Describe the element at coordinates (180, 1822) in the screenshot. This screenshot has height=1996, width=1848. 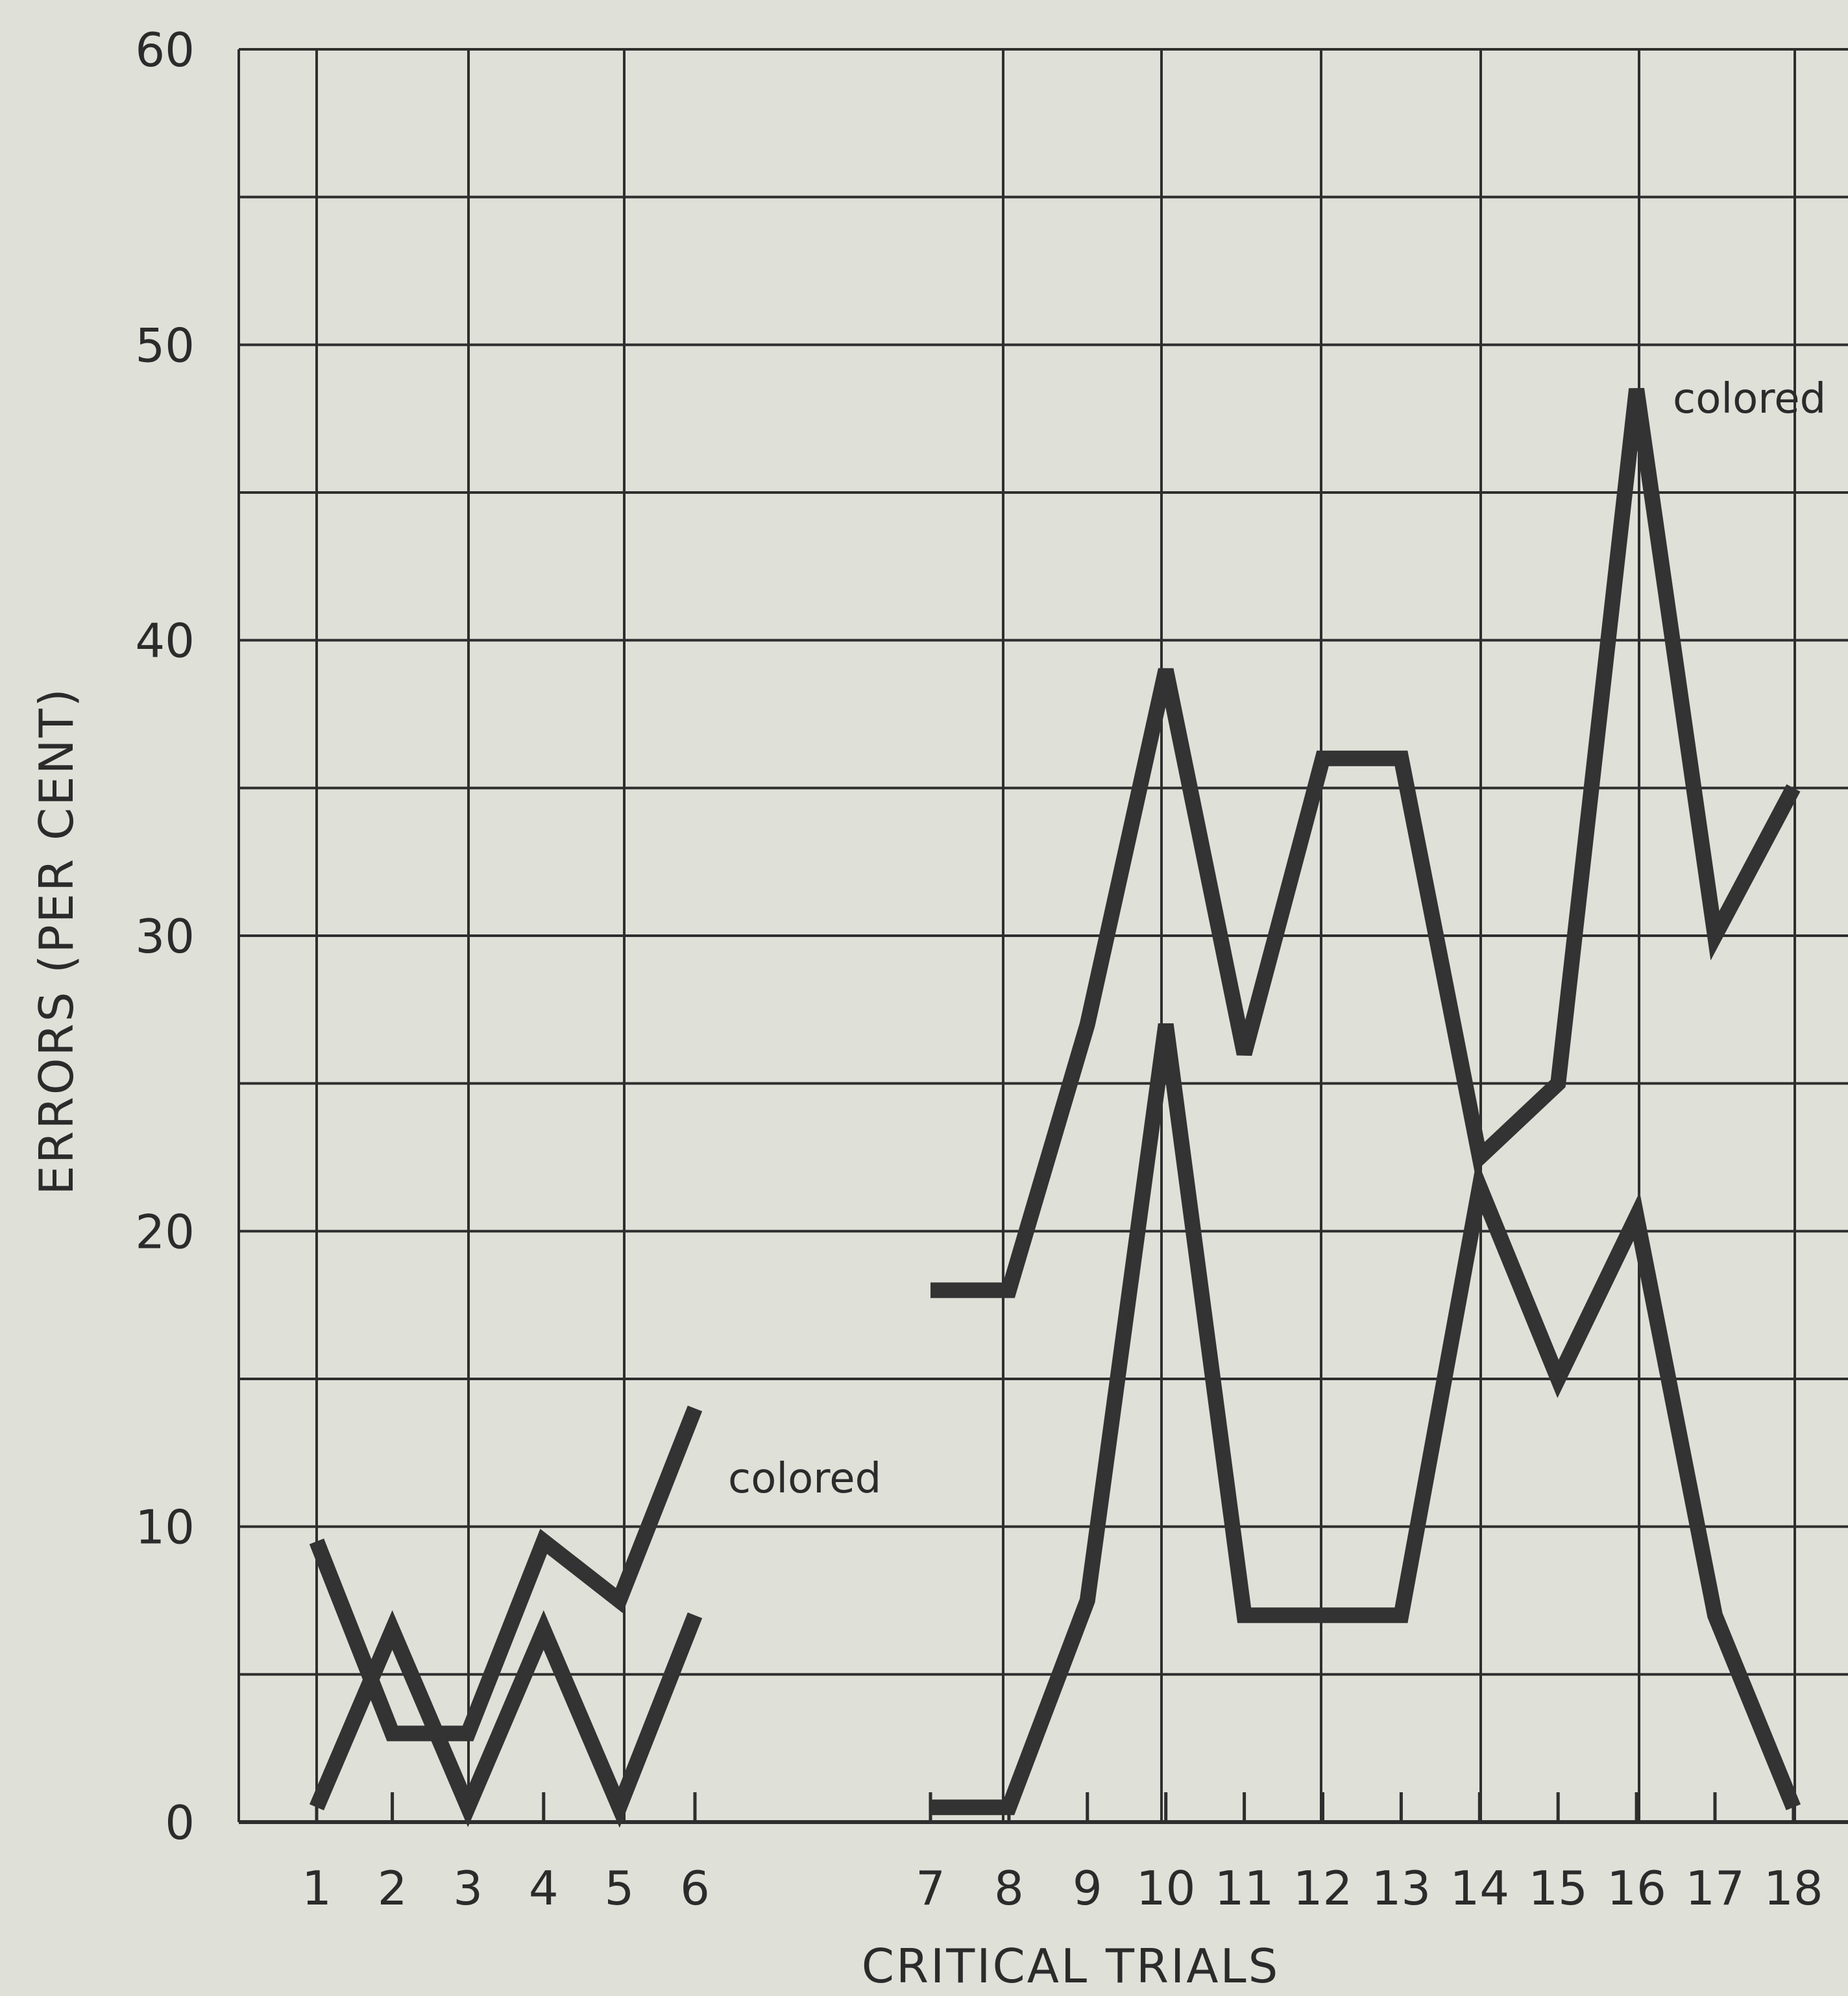
I see `y-tick-label: 0` at that location.